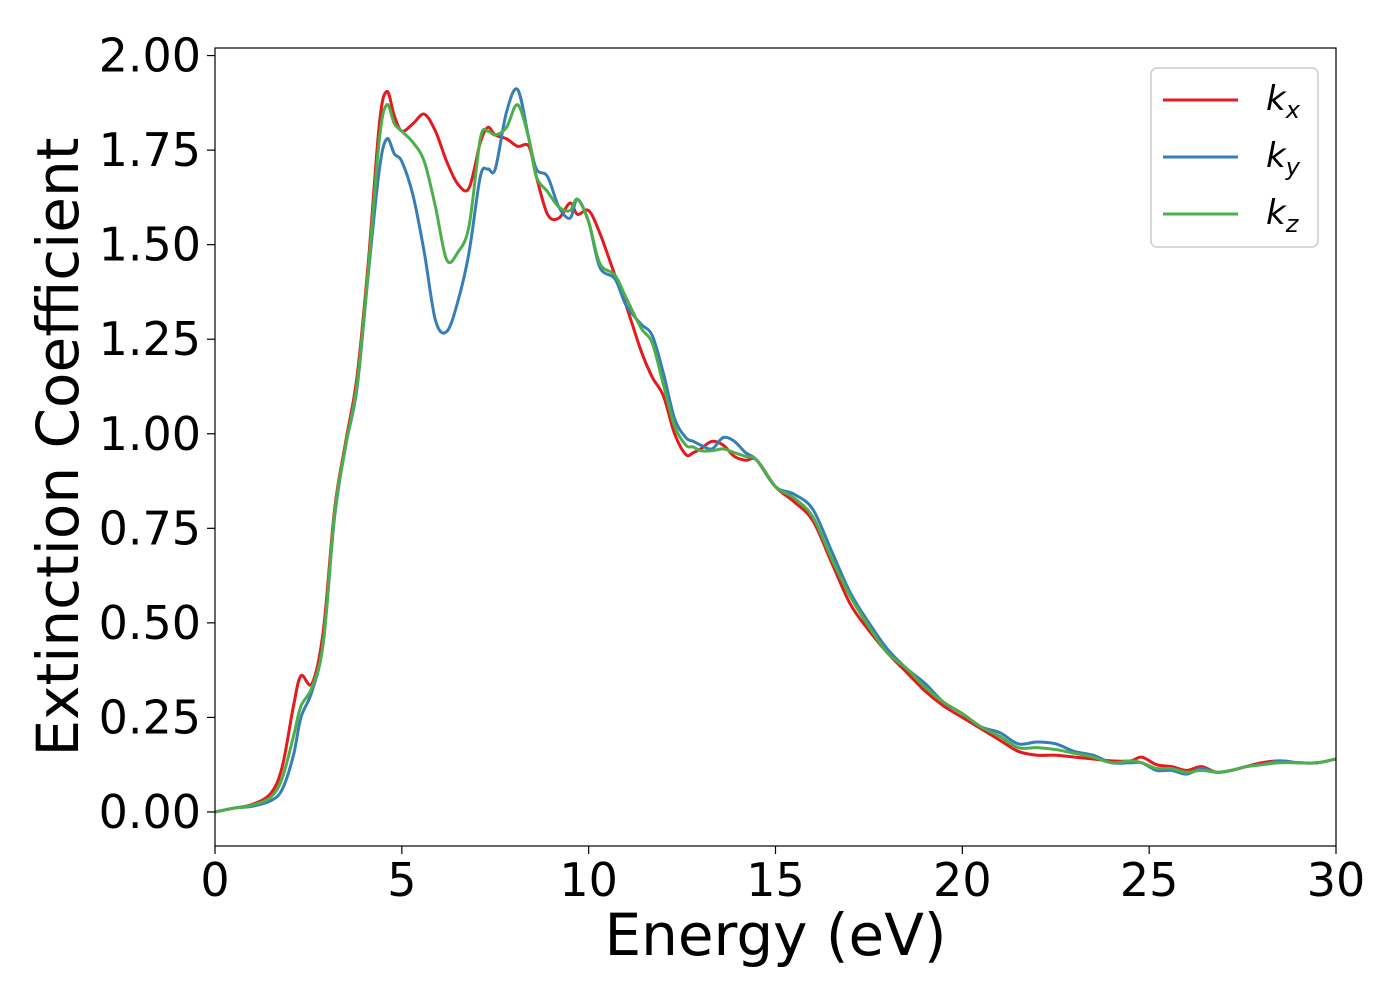 This screenshot has width=1400, height=1000. I want to click on y-tick-label: 0.50, so click(150, 623).